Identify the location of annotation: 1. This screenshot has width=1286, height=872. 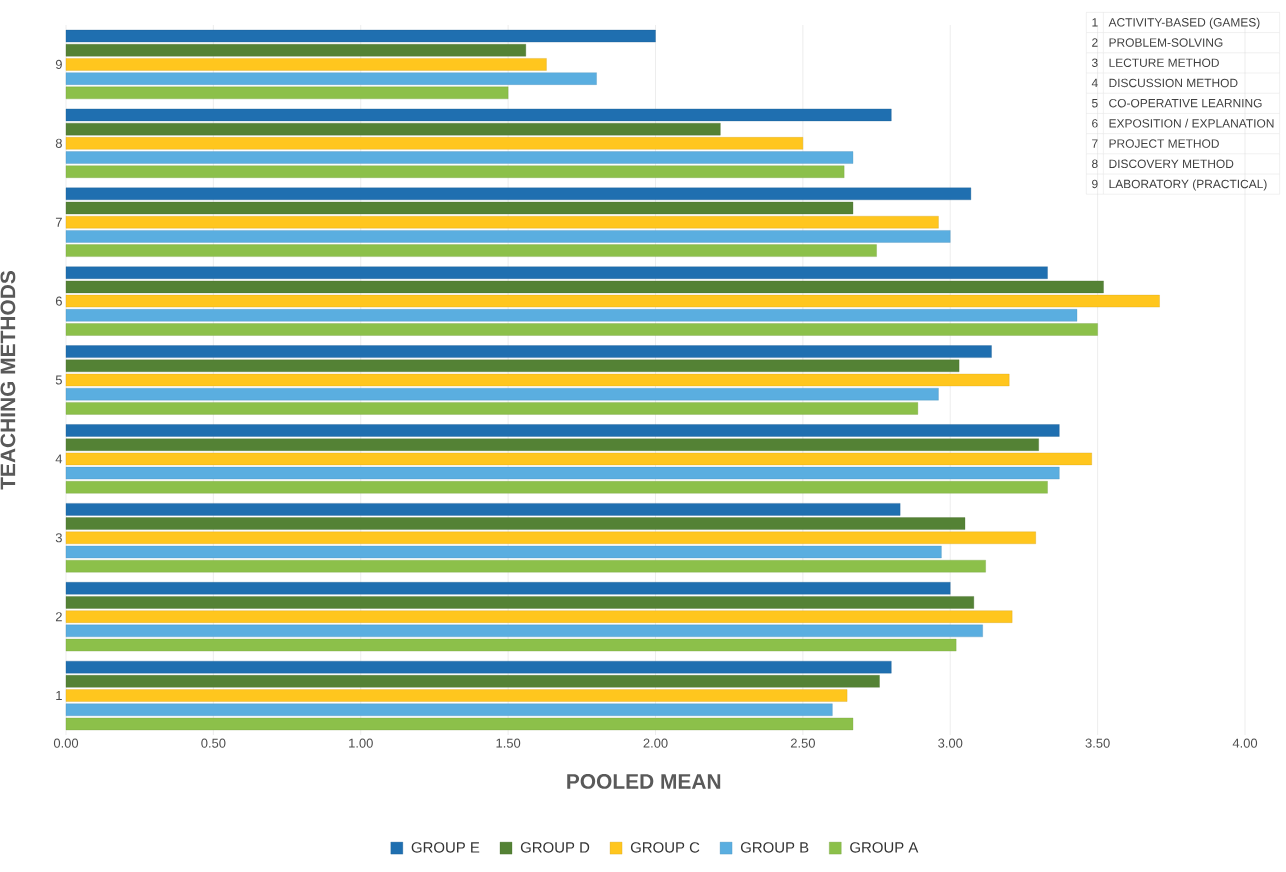
(1095, 22).